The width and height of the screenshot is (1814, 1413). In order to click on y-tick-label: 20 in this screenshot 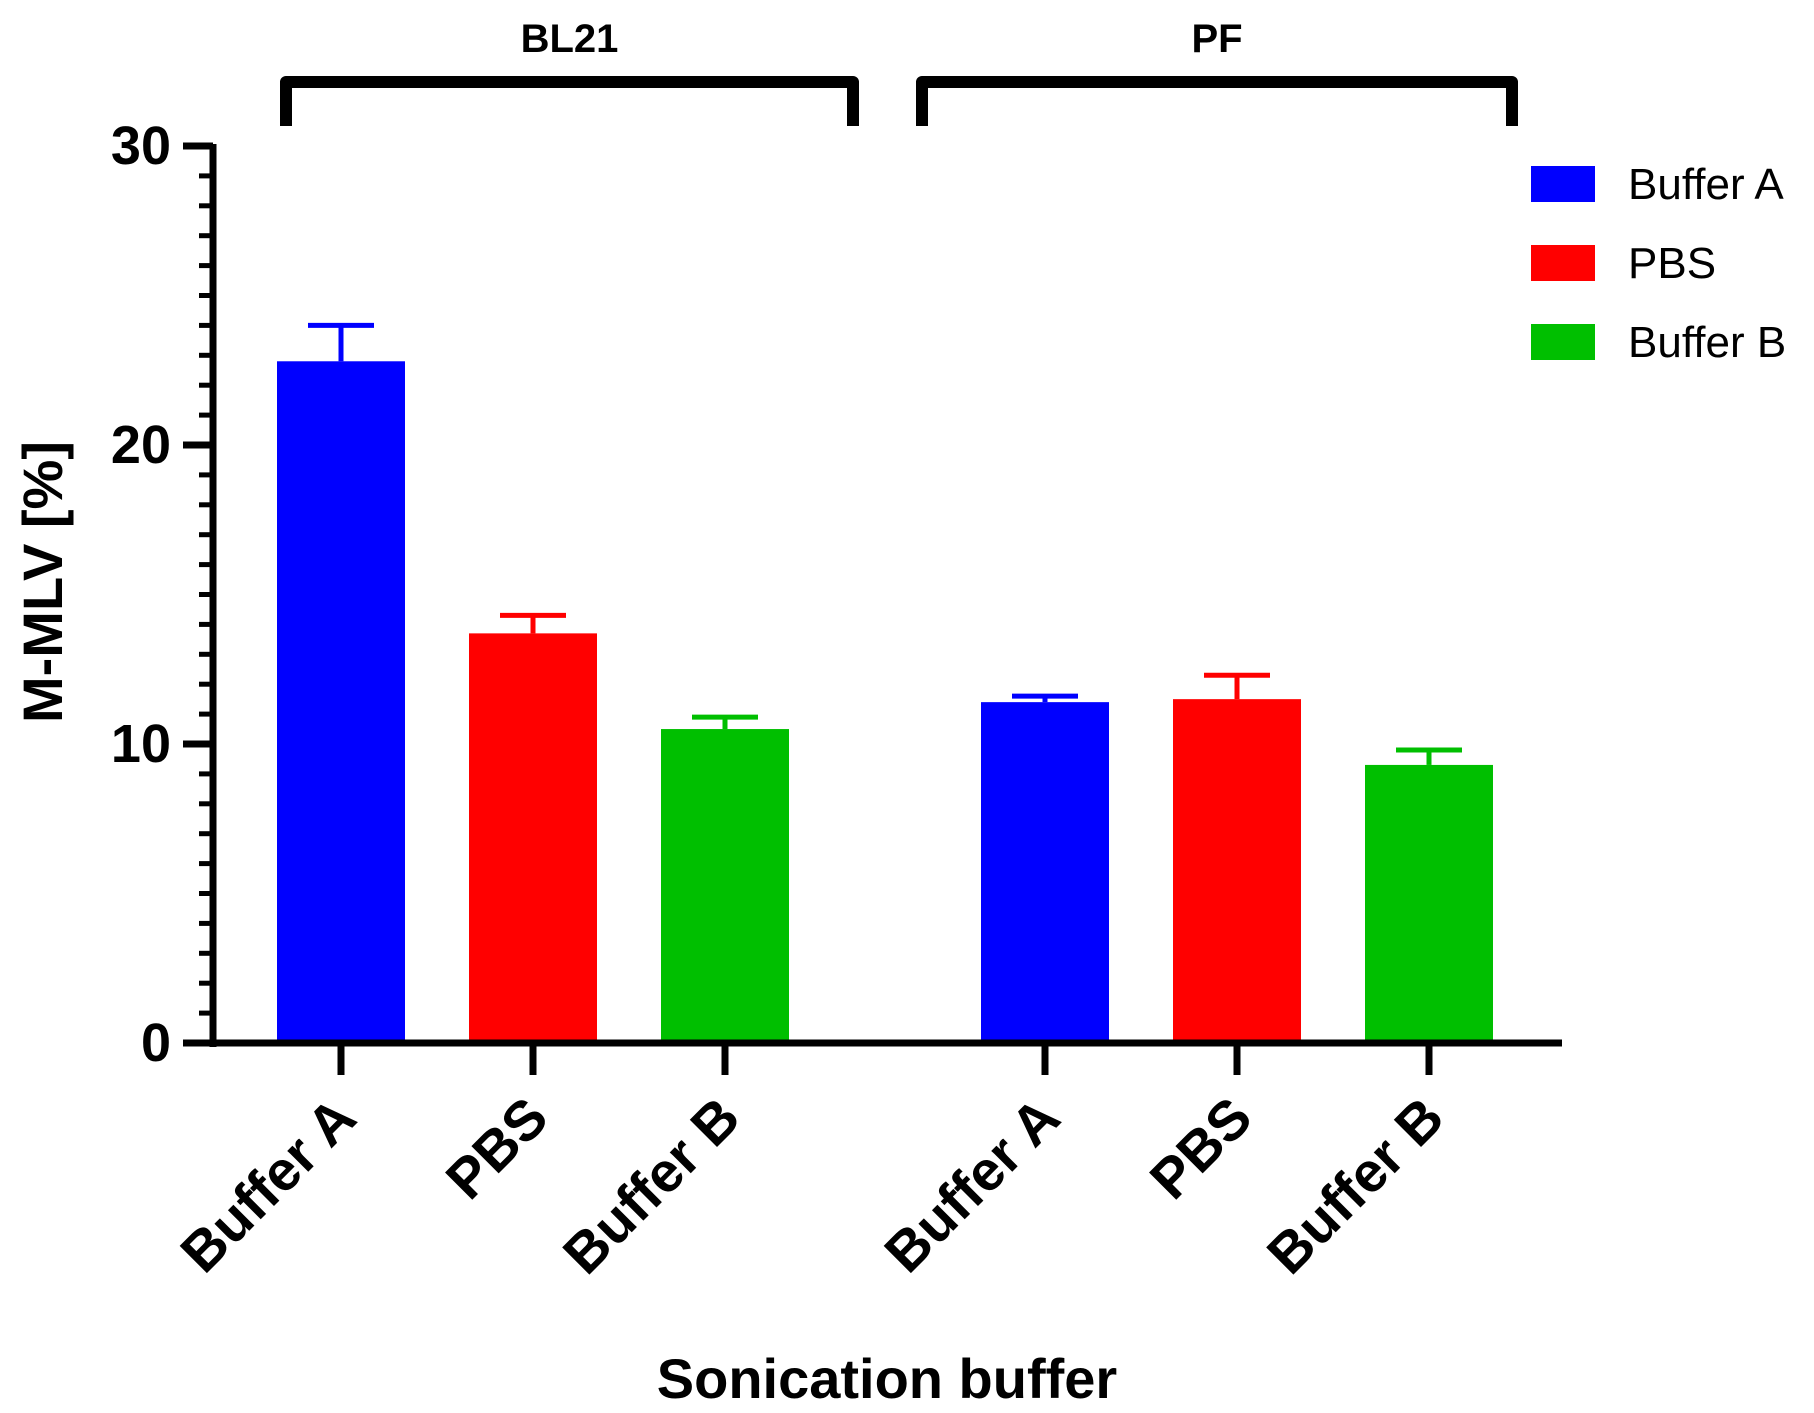, I will do `click(141, 445)`.